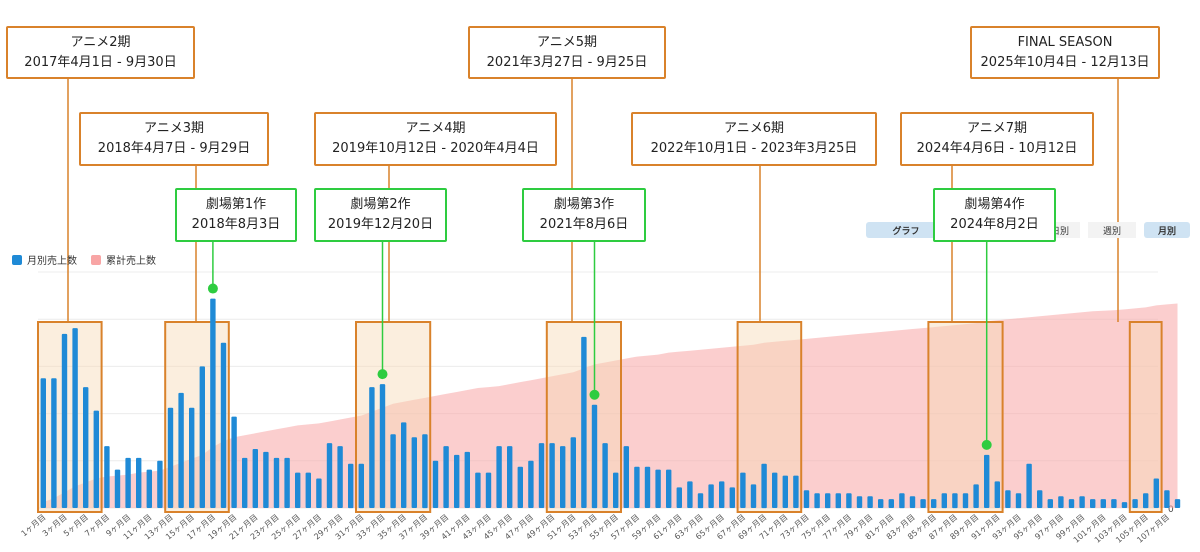  I want to click on anime6-callout: アニメ6期 2022年10月1日 - 2023年3月25日, so click(754, 139).